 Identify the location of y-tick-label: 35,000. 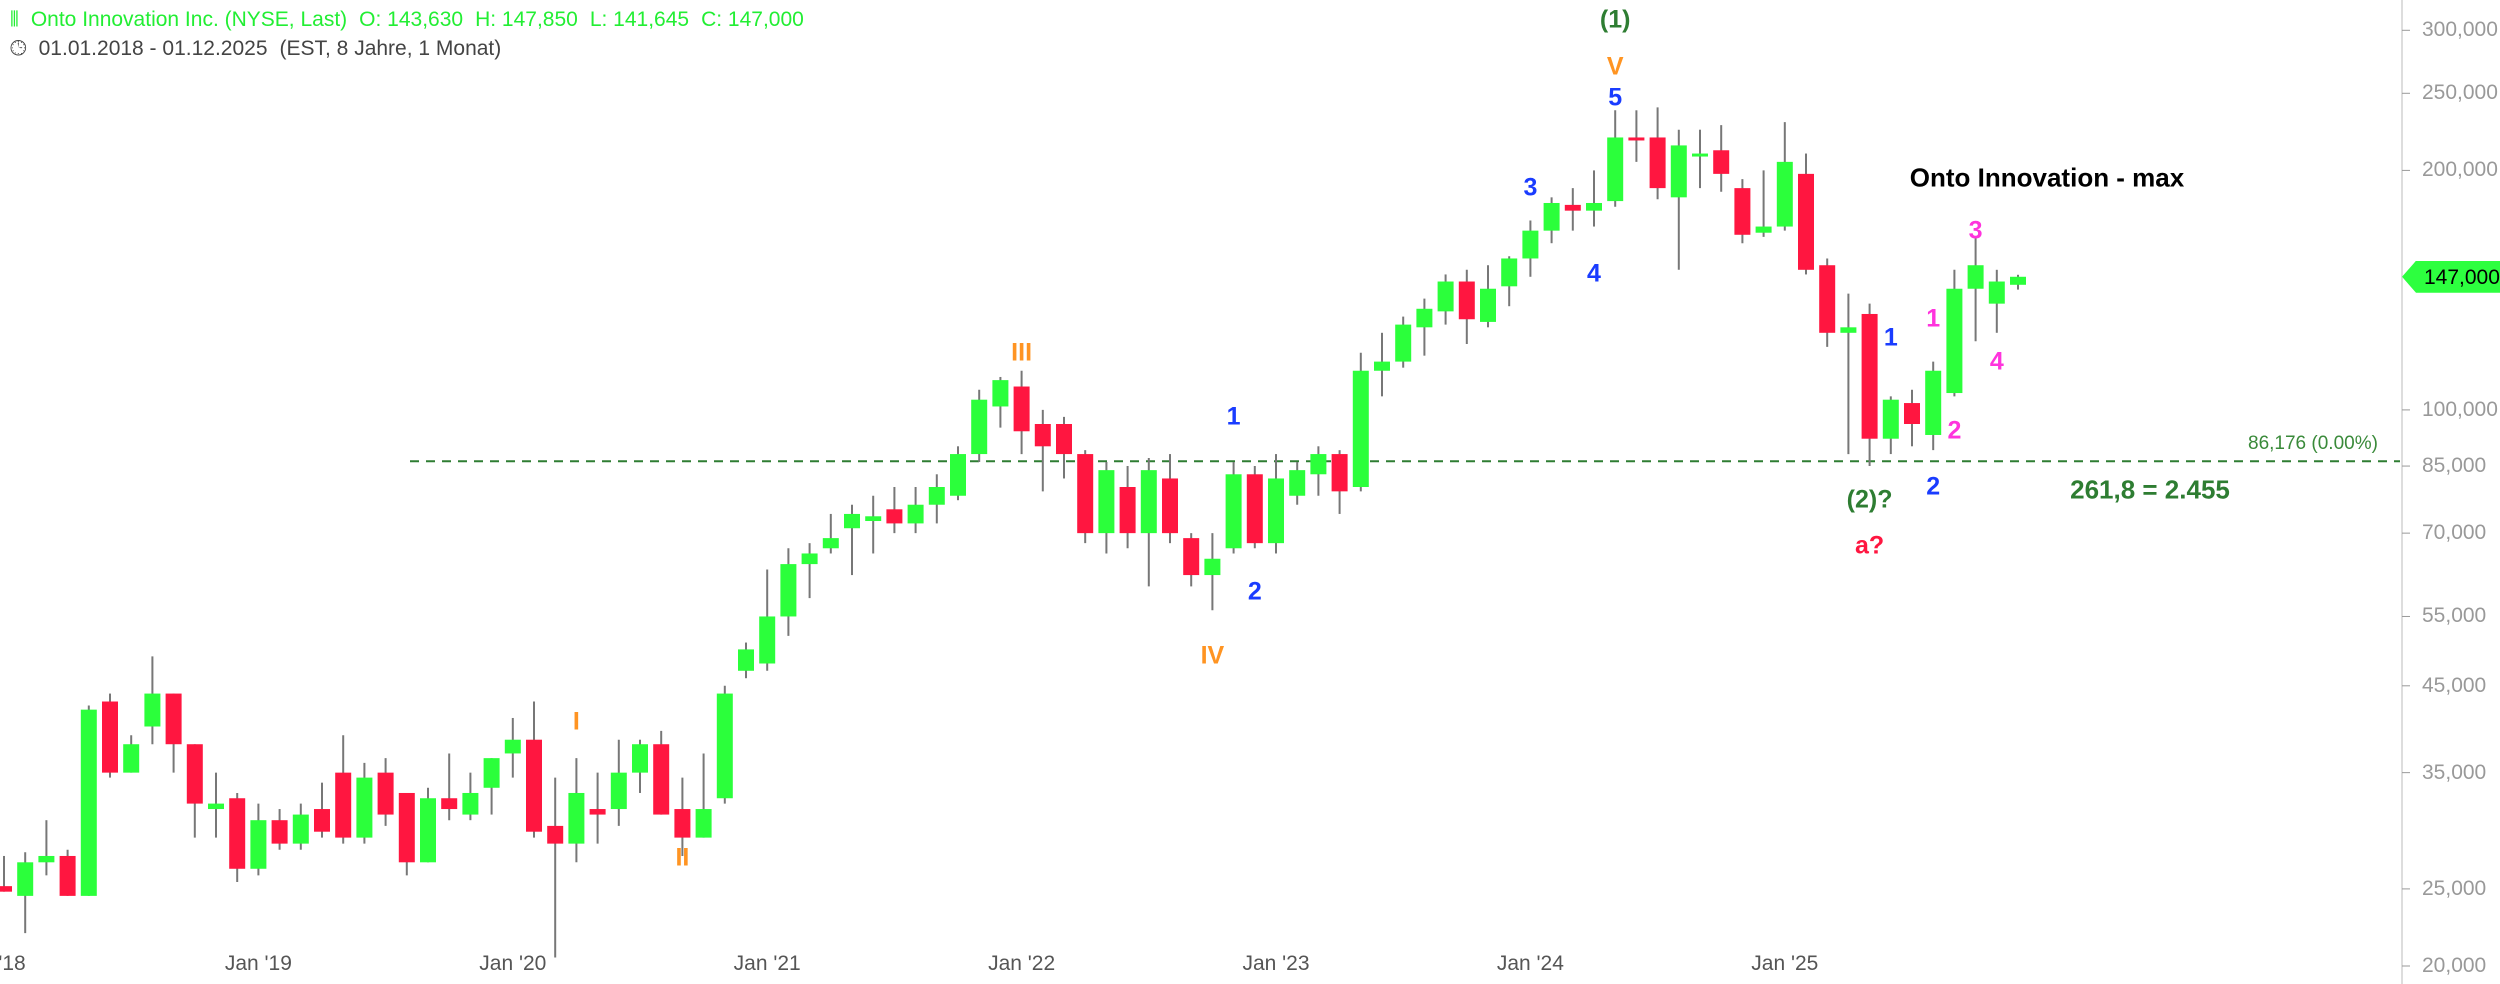
(2454, 772).